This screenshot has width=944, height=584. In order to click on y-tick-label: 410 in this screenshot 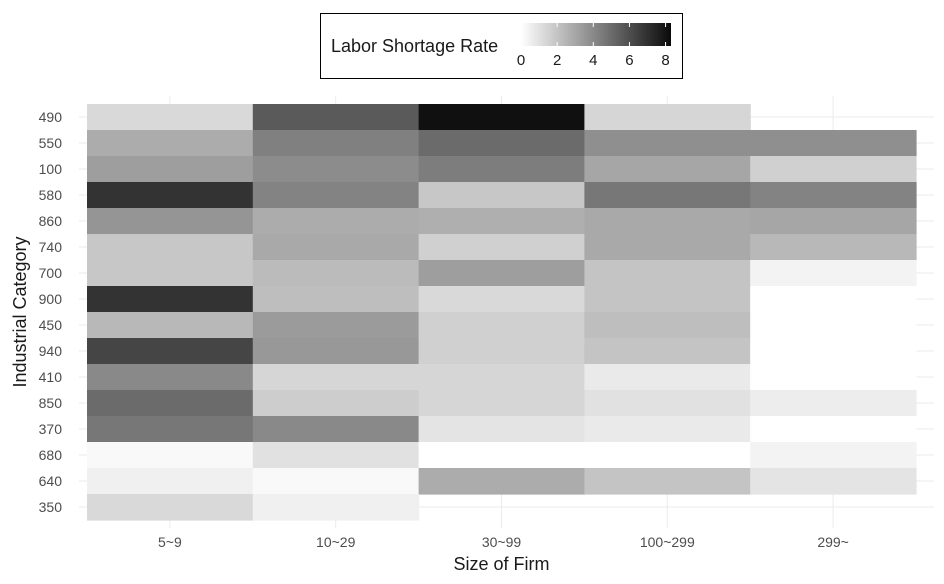, I will do `click(51, 377)`.